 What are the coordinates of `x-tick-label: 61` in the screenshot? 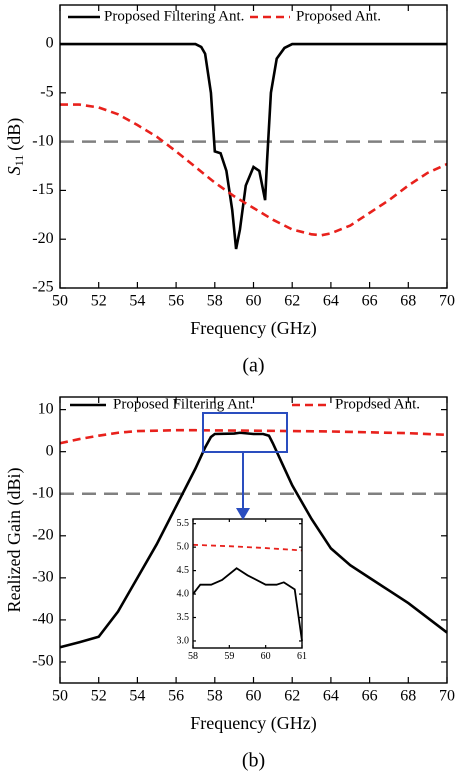 It's located at (302, 656).